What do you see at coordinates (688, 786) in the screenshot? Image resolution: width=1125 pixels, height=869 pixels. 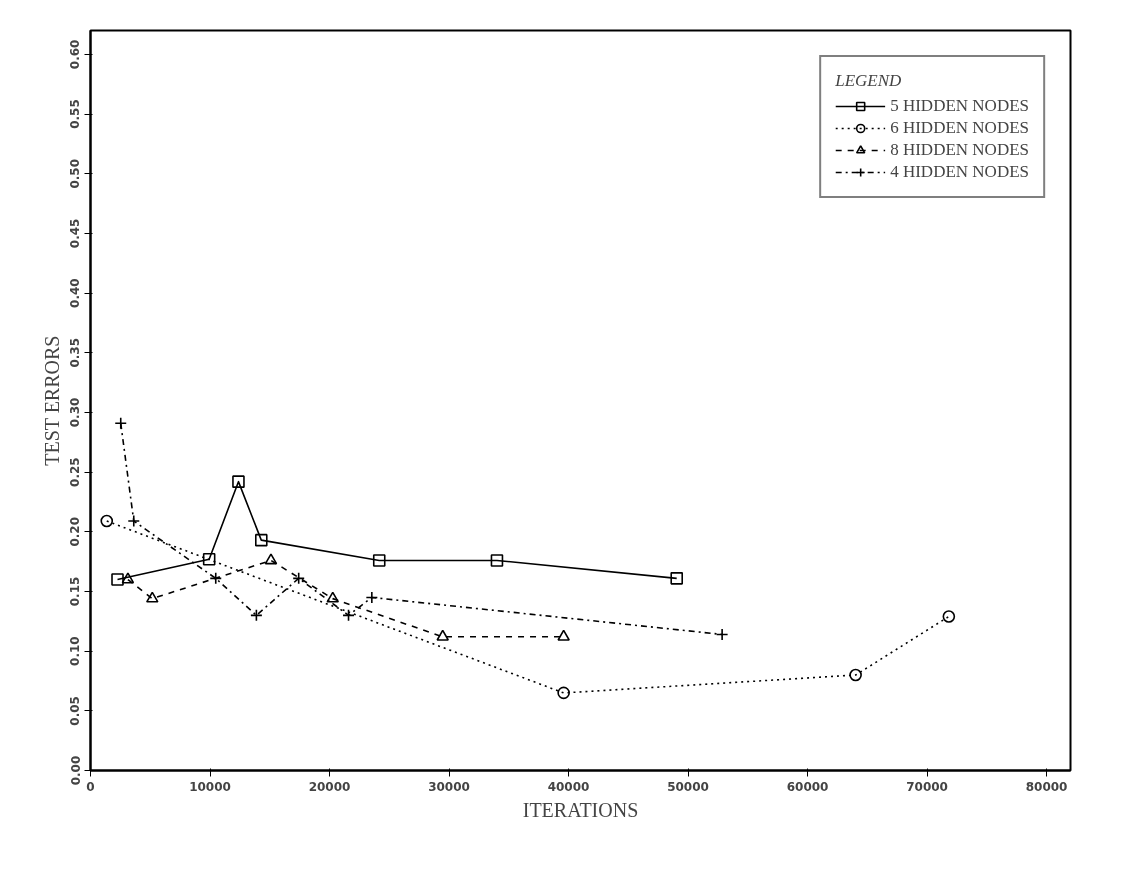 I see `x-tick-label: 50000` at bounding box center [688, 786].